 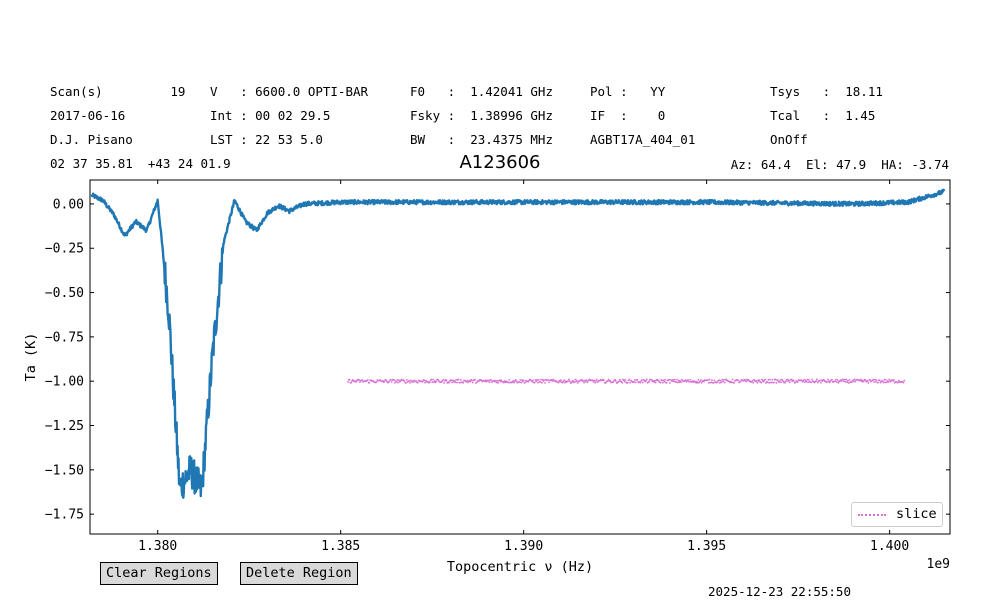 What do you see at coordinates (628, 115) in the screenshot?
I see `header-if: IF : 0` at bounding box center [628, 115].